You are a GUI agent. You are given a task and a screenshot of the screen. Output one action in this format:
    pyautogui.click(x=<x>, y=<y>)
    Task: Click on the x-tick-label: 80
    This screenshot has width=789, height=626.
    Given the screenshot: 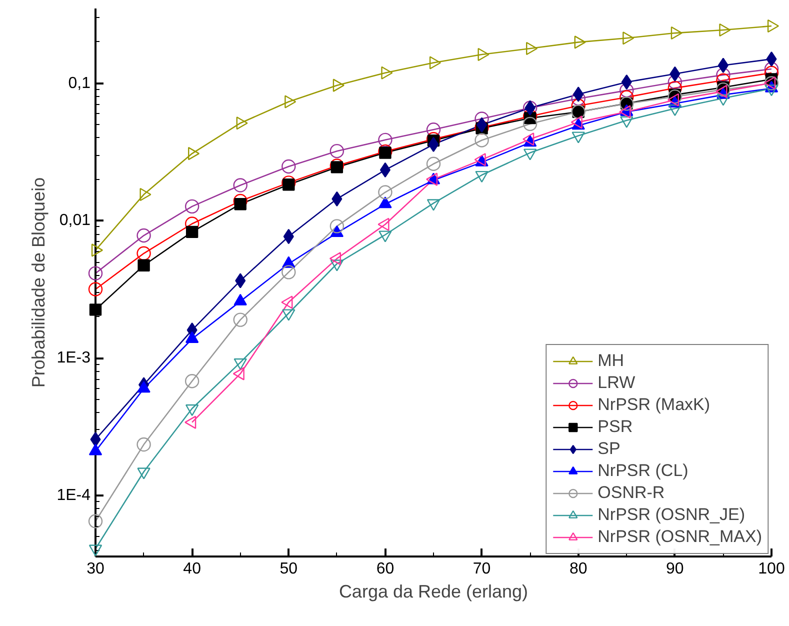 What is the action you would take?
    pyautogui.click(x=578, y=569)
    